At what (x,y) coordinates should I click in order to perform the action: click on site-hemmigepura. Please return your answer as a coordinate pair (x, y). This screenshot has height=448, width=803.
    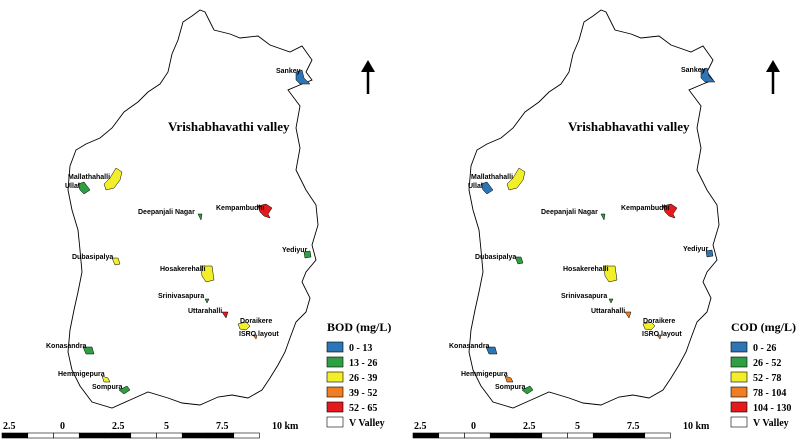
    Looking at the image, I should click on (509, 379).